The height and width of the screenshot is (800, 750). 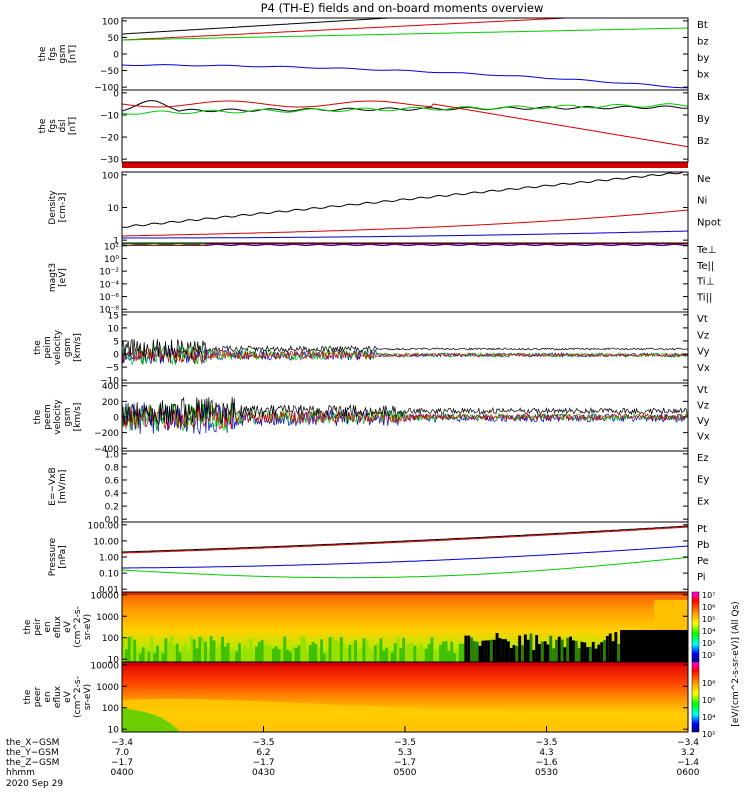 I want to click on y-tick-label: 0.0, so click(x=112, y=521).